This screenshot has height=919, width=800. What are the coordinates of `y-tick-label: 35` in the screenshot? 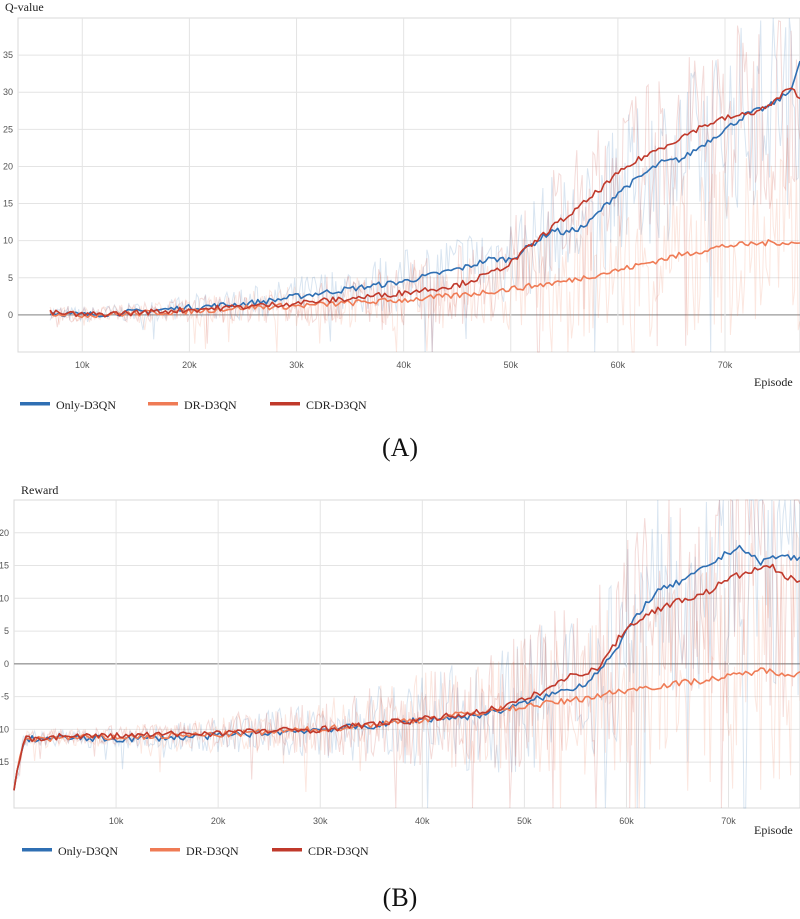 It's located at (8, 55).